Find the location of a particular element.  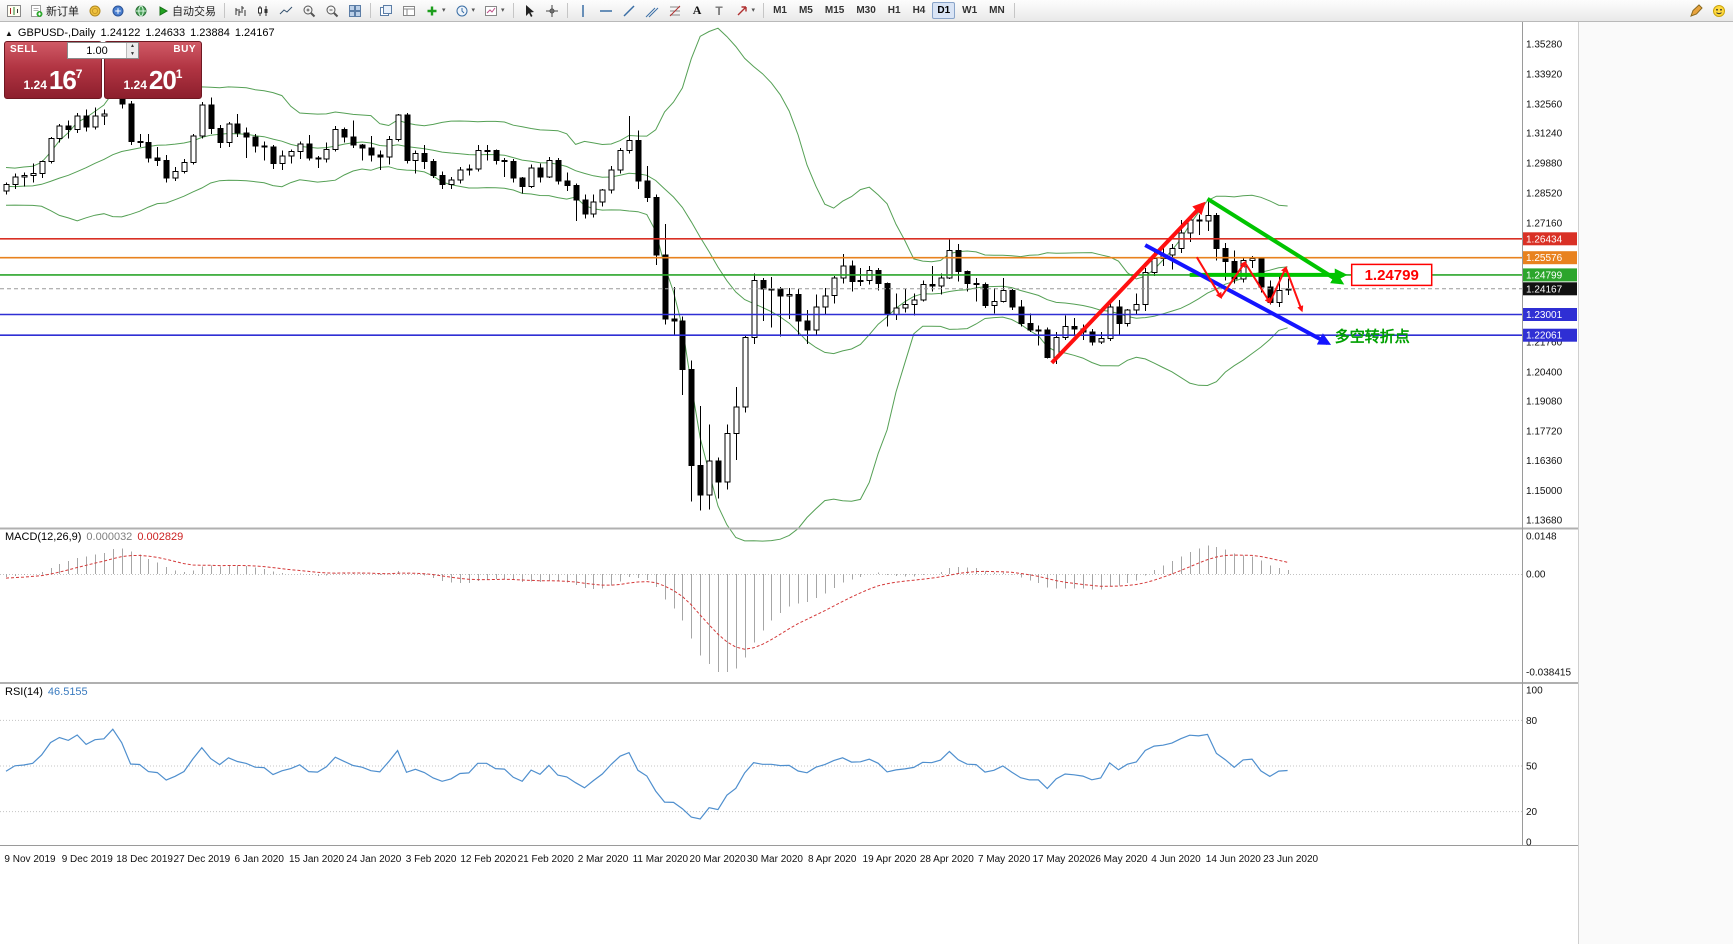

date-label: 3 Feb 2020 is located at coordinates (431, 859).